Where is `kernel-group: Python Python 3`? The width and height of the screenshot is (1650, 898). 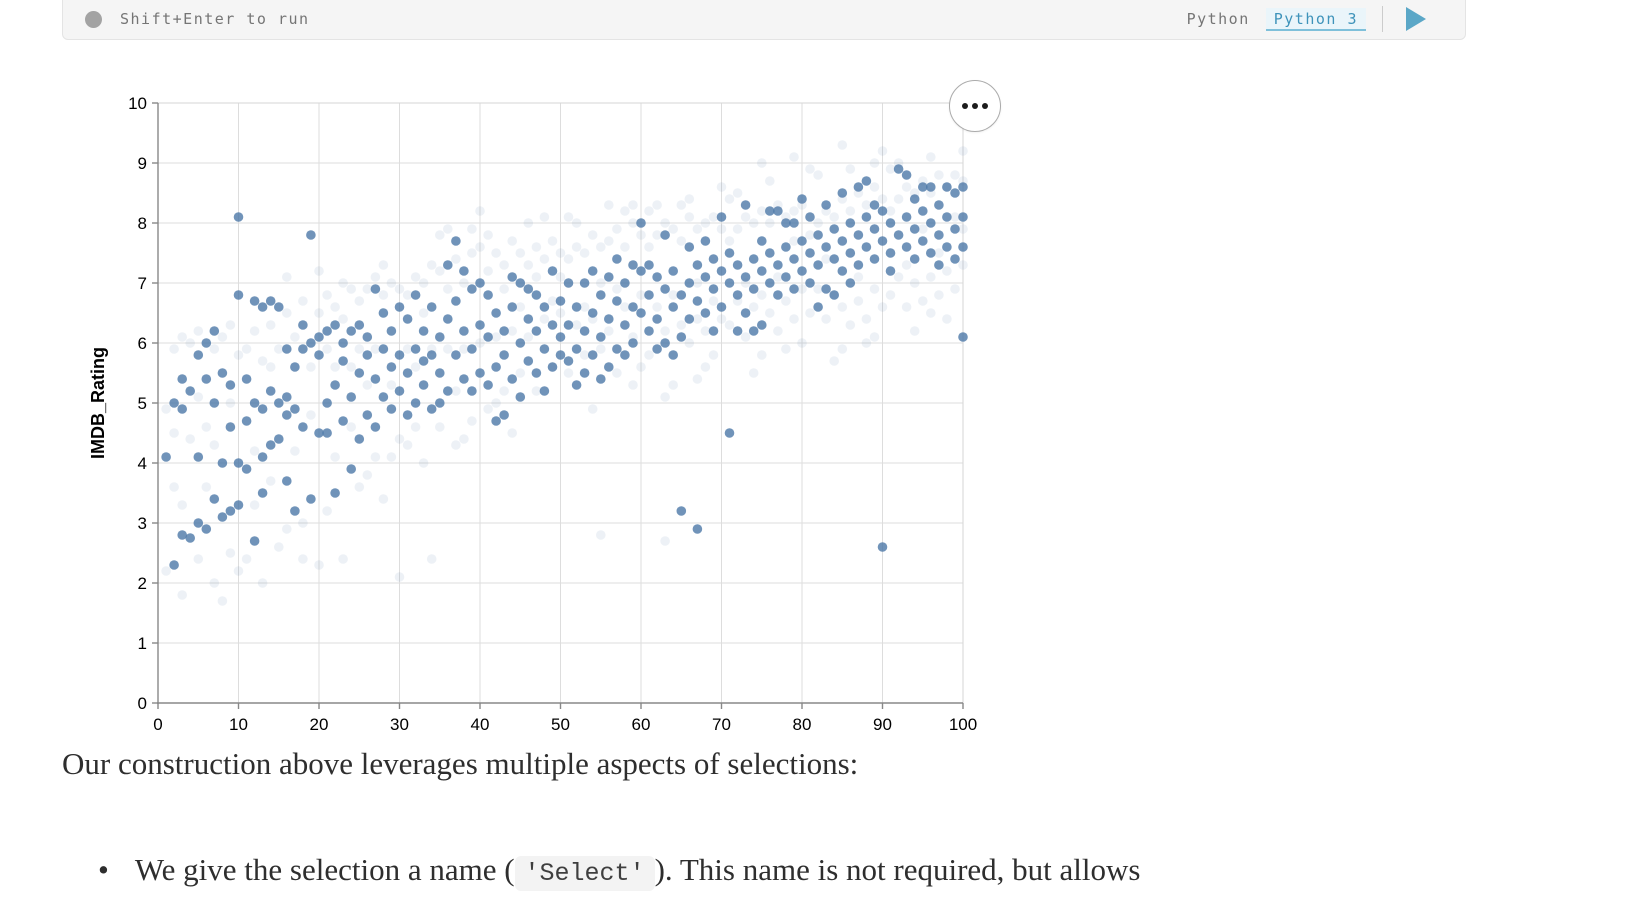
kernel-group: Python Python 3 is located at coordinates (1317, 17).